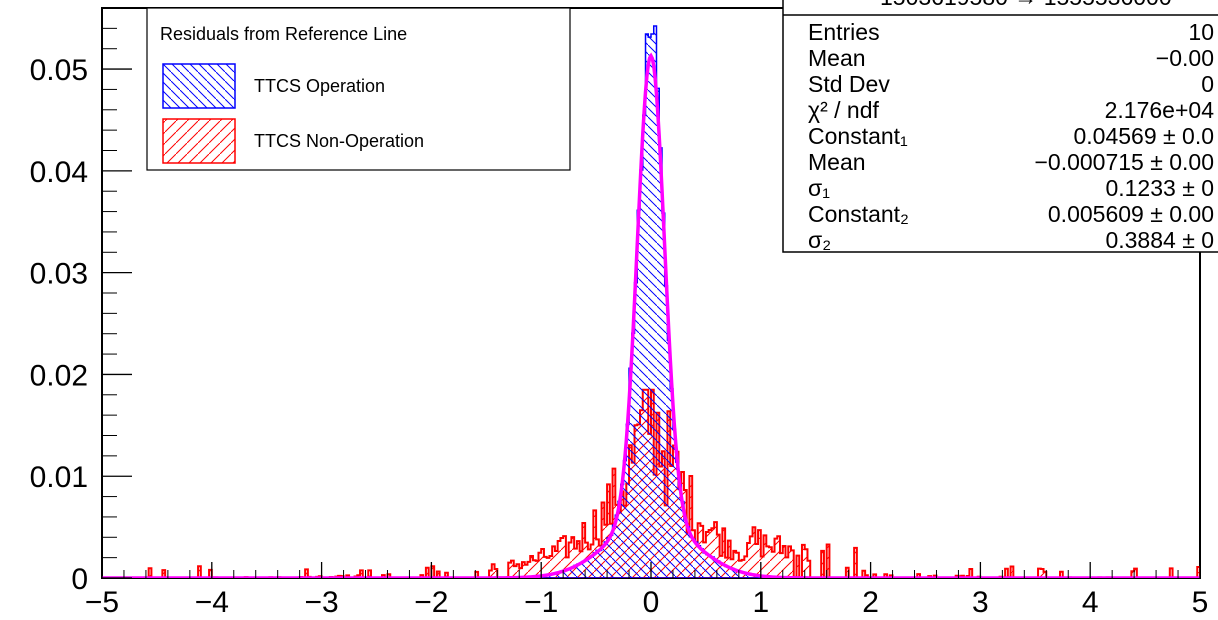  I want to click on stats-row-value: 0.1233 ± 0, so click(1159, 188).